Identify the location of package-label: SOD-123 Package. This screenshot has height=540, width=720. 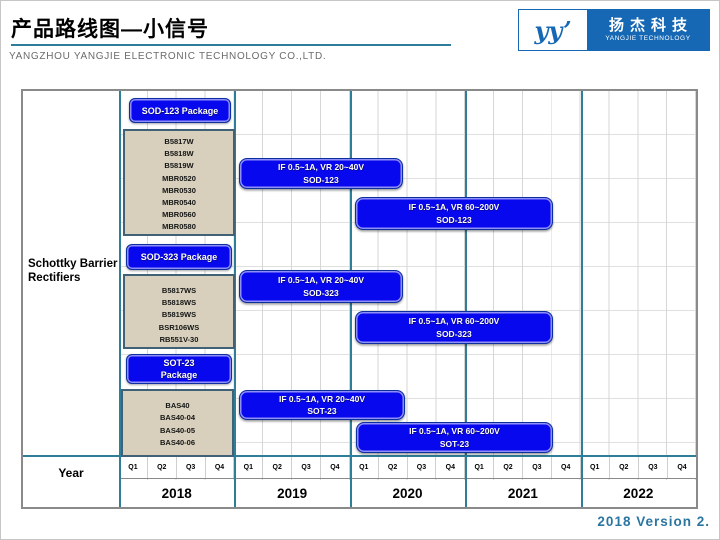
(180, 110).